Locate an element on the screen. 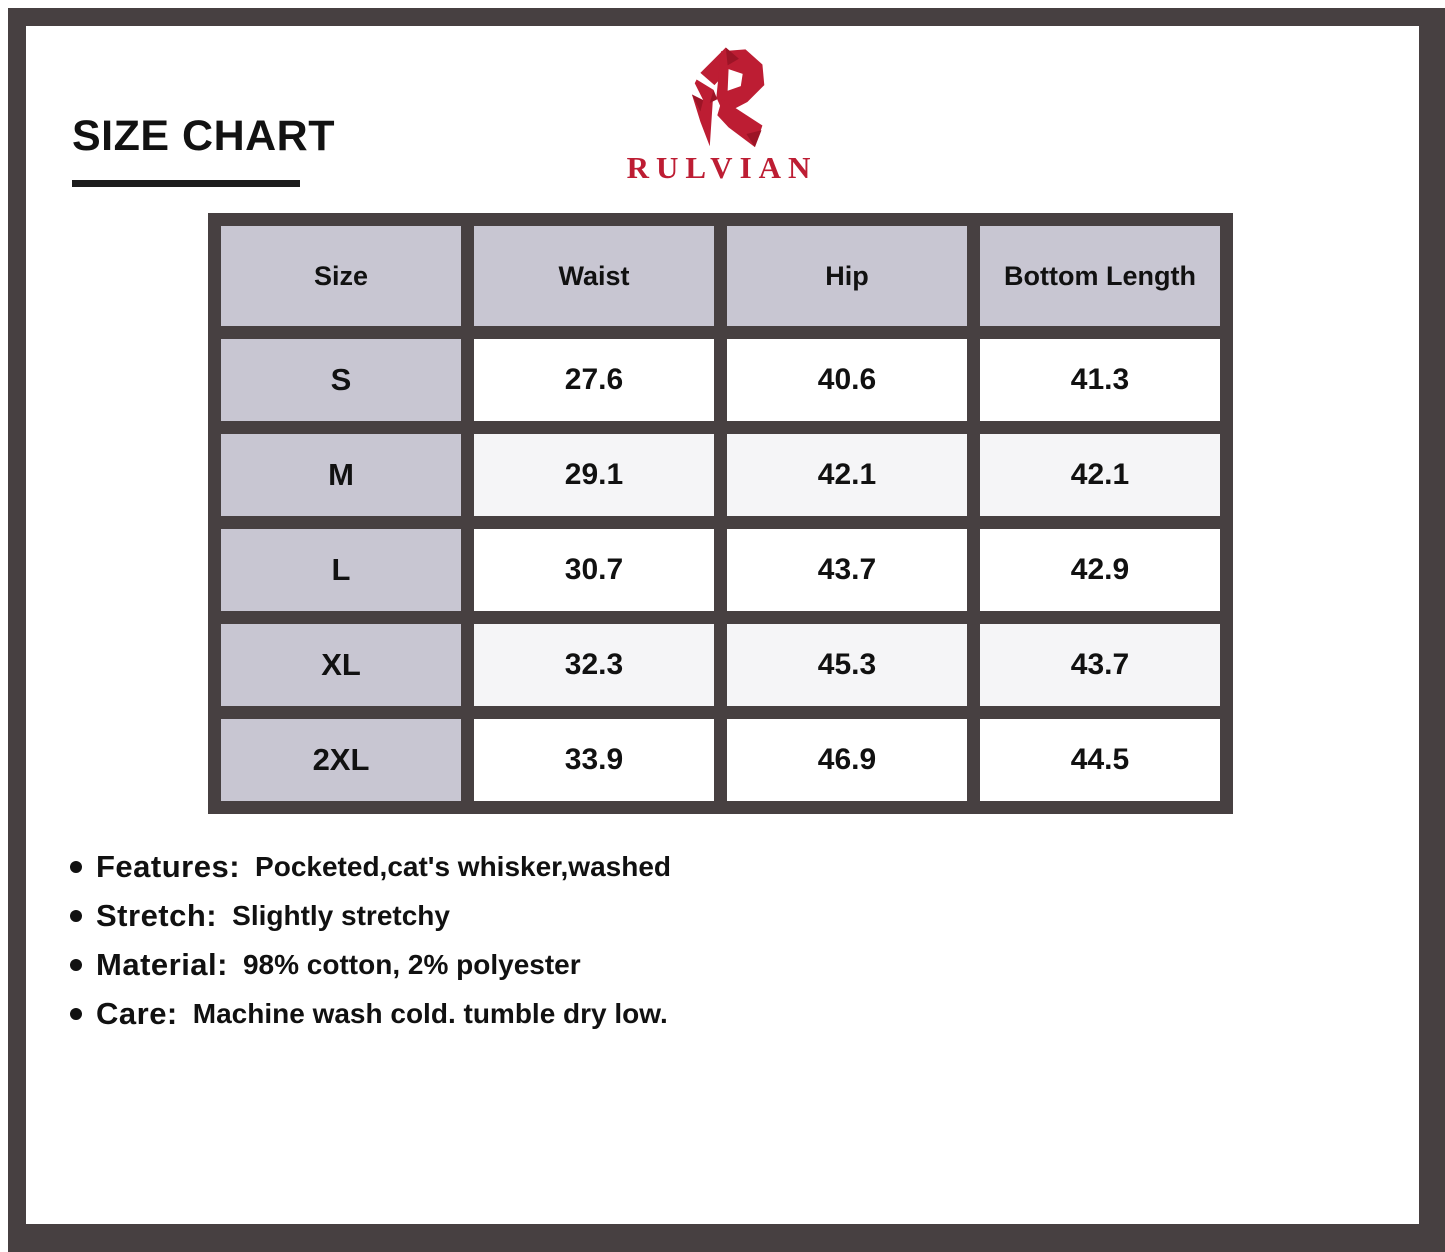 Image resolution: width=1445 pixels, height=1252 pixels. table-header-row: Size Waist Hip Bottom Length is located at coordinates (720, 276).